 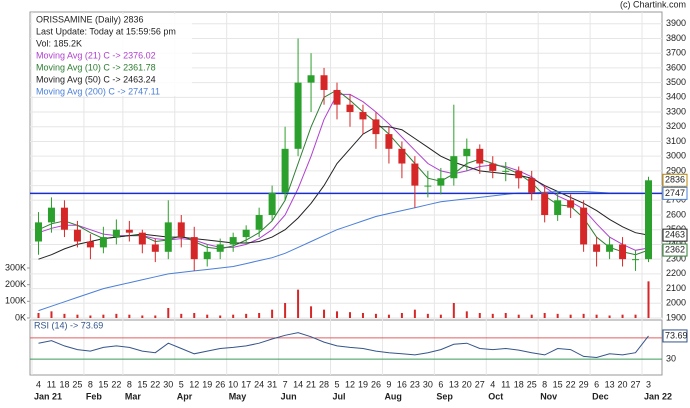 I want to click on y-tick-label: 2200, so click(x=676, y=273).